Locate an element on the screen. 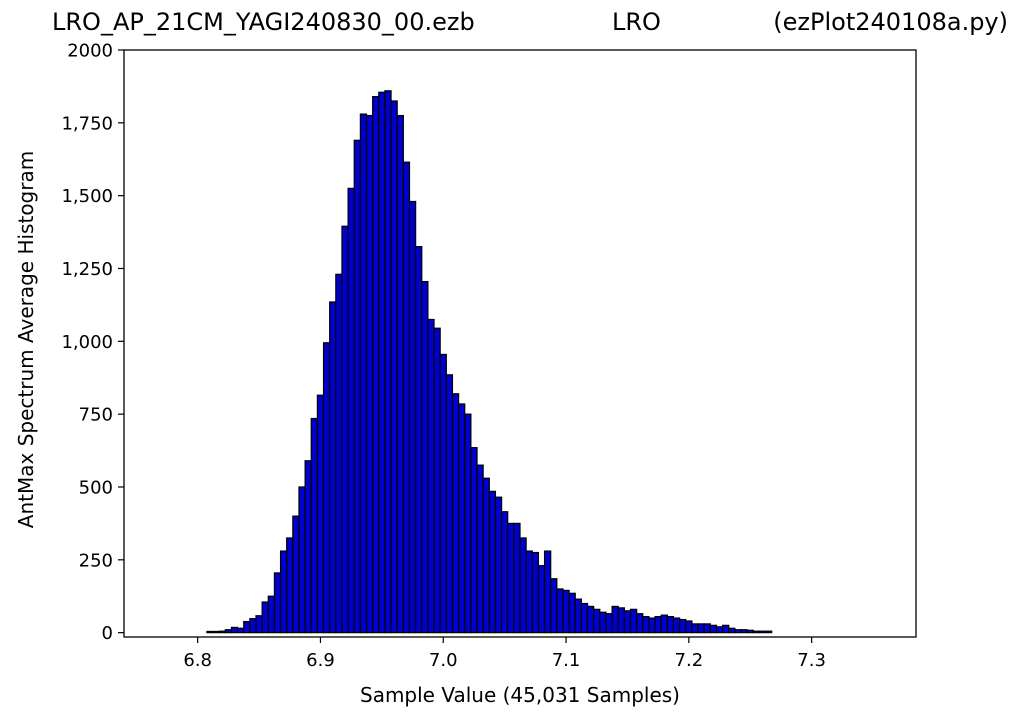 The width and height of the screenshot is (1024, 723). y-axis-label: AntMax Spectrum Average Histogram is located at coordinates (26, 339).